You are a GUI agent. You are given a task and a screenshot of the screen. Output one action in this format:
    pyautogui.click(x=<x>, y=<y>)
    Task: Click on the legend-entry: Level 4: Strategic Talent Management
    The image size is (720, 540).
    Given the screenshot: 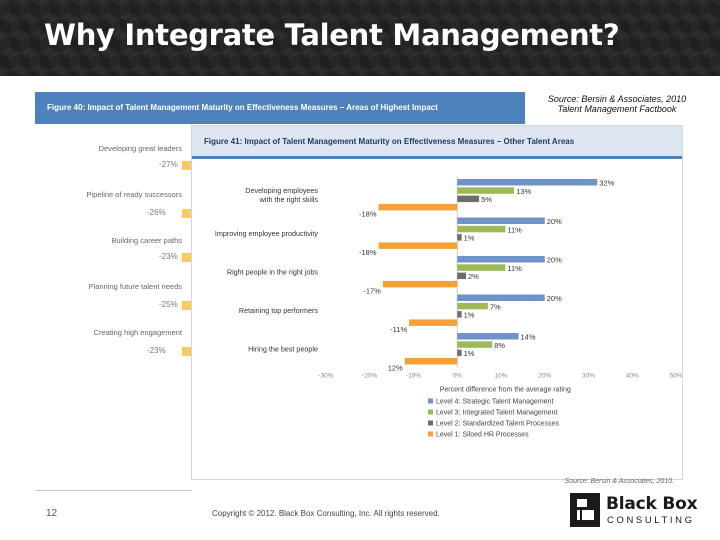 What is the action you would take?
    pyautogui.click(x=494, y=402)
    